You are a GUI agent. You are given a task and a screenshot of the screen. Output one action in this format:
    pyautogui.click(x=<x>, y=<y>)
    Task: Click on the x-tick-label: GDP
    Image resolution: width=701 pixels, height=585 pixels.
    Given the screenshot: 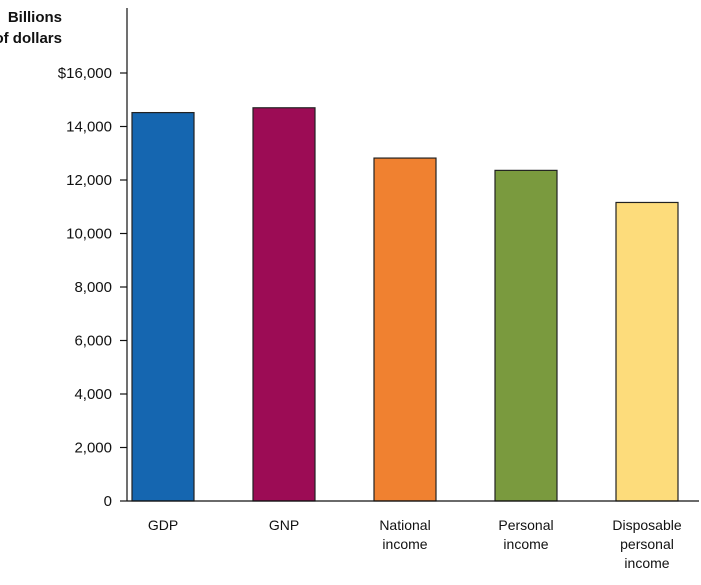 What is the action you would take?
    pyautogui.click(x=163, y=525)
    